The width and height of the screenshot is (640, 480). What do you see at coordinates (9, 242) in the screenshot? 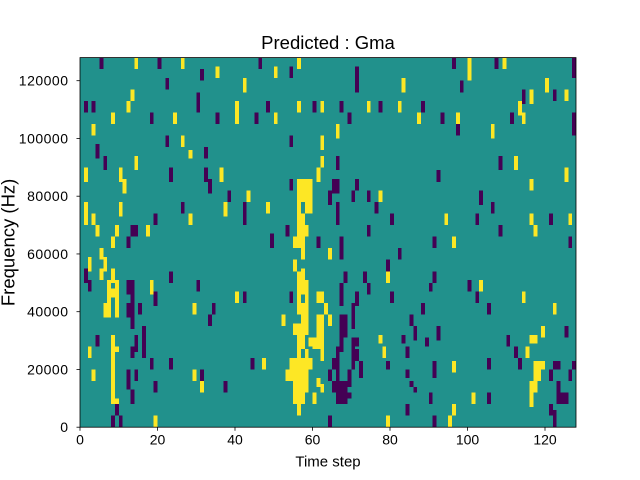
I see `svg-text: Frequency (Hz)` at bounding box center [9, 242].